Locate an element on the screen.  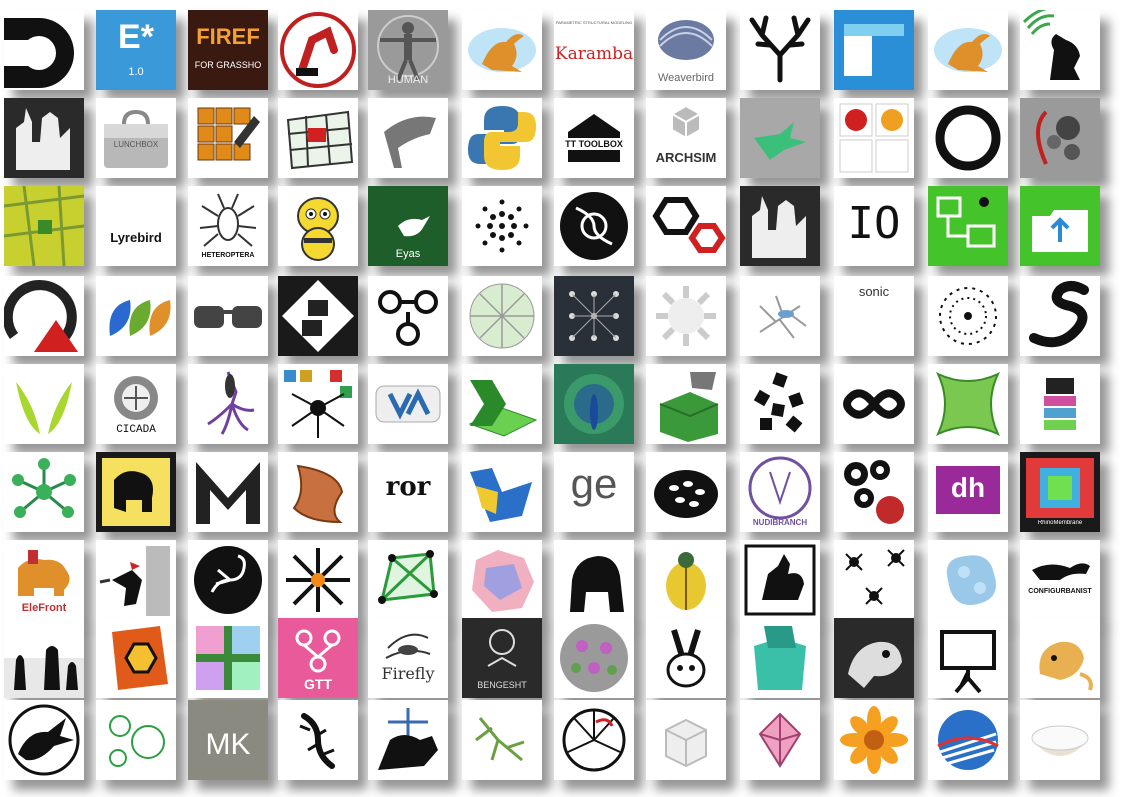
icon-label: MK is located at coordinates (228, 744).